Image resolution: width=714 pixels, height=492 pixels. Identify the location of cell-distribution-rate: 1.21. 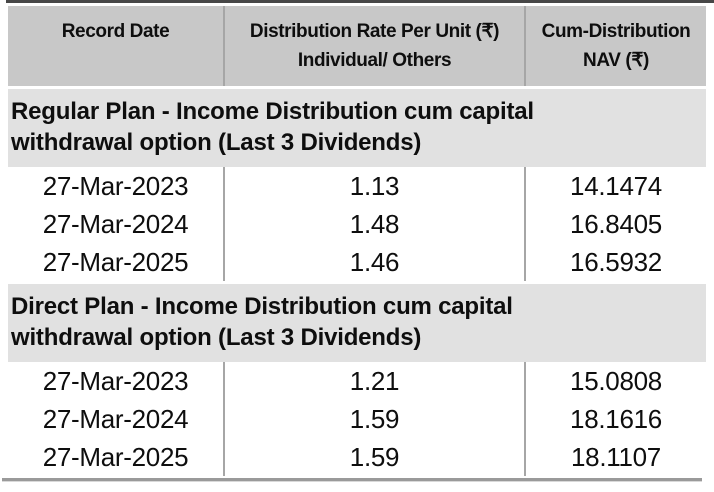
(373, 381).